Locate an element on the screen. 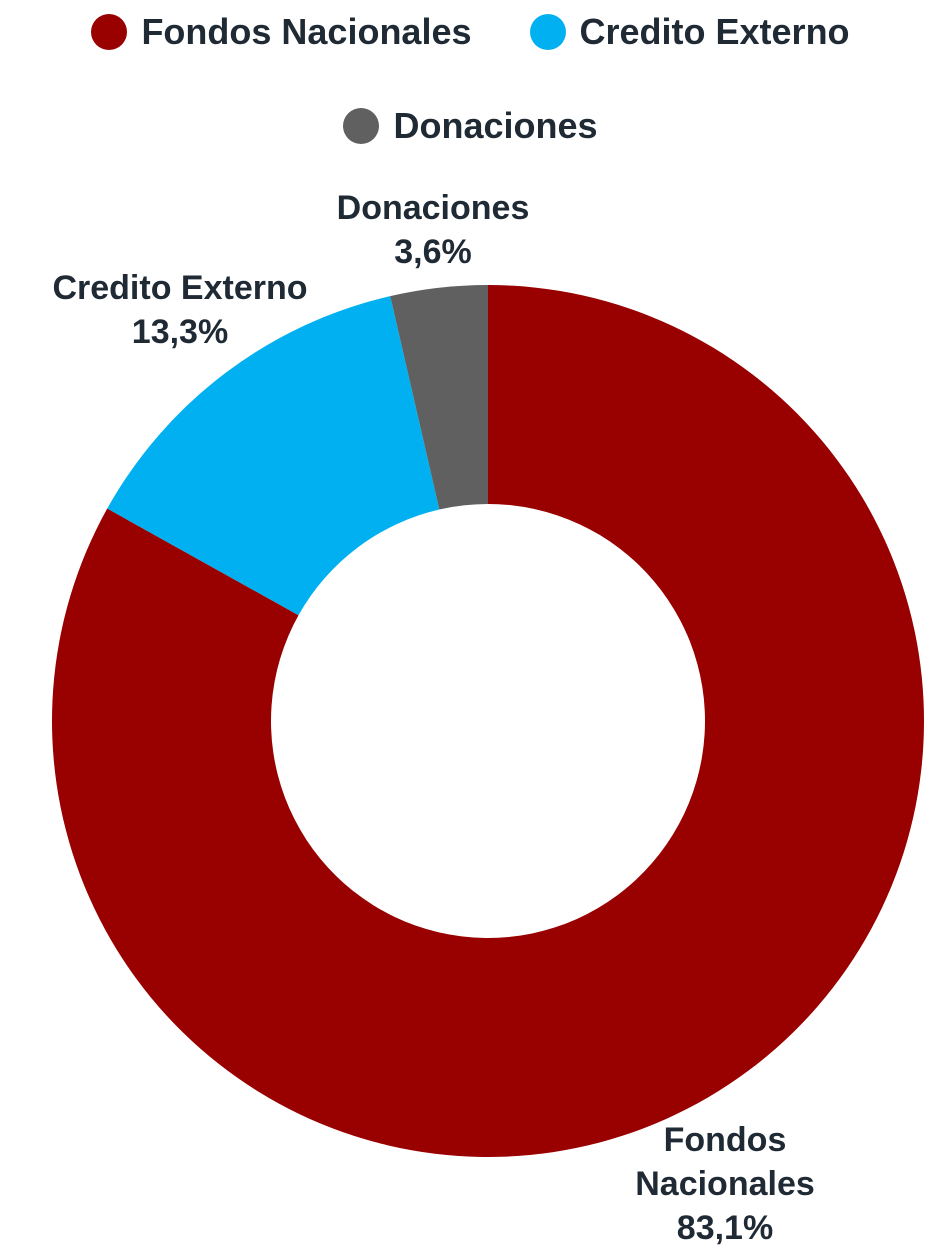 The image size is (941, 1251). slice-donaciones is located at coordinates (439, 397).